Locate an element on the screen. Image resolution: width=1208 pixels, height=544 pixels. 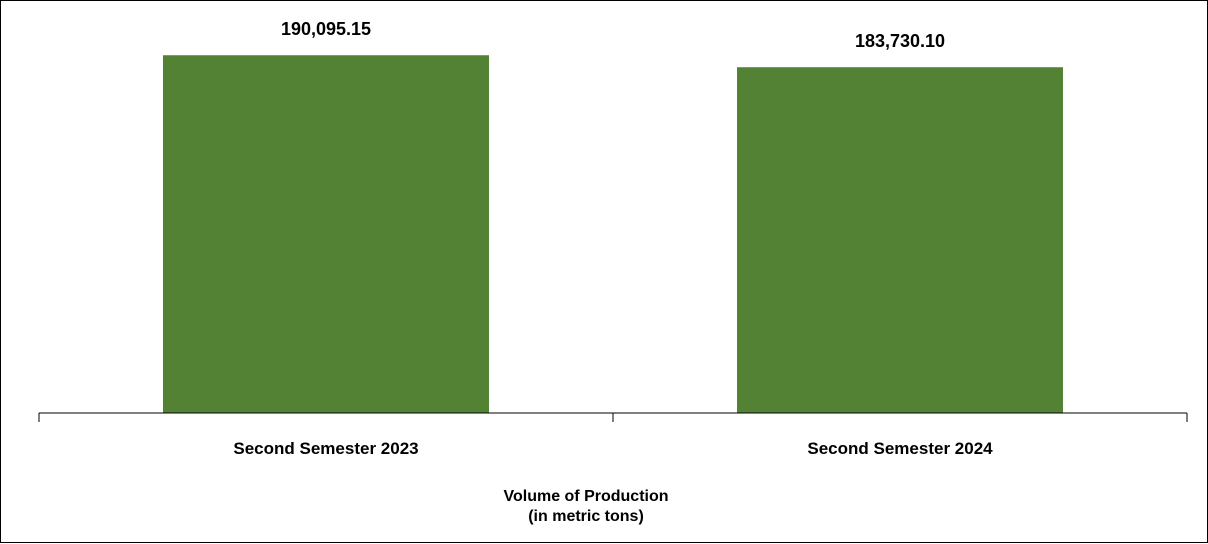
x-axis-title: Volume of Production is located at coordinates (585, 496).